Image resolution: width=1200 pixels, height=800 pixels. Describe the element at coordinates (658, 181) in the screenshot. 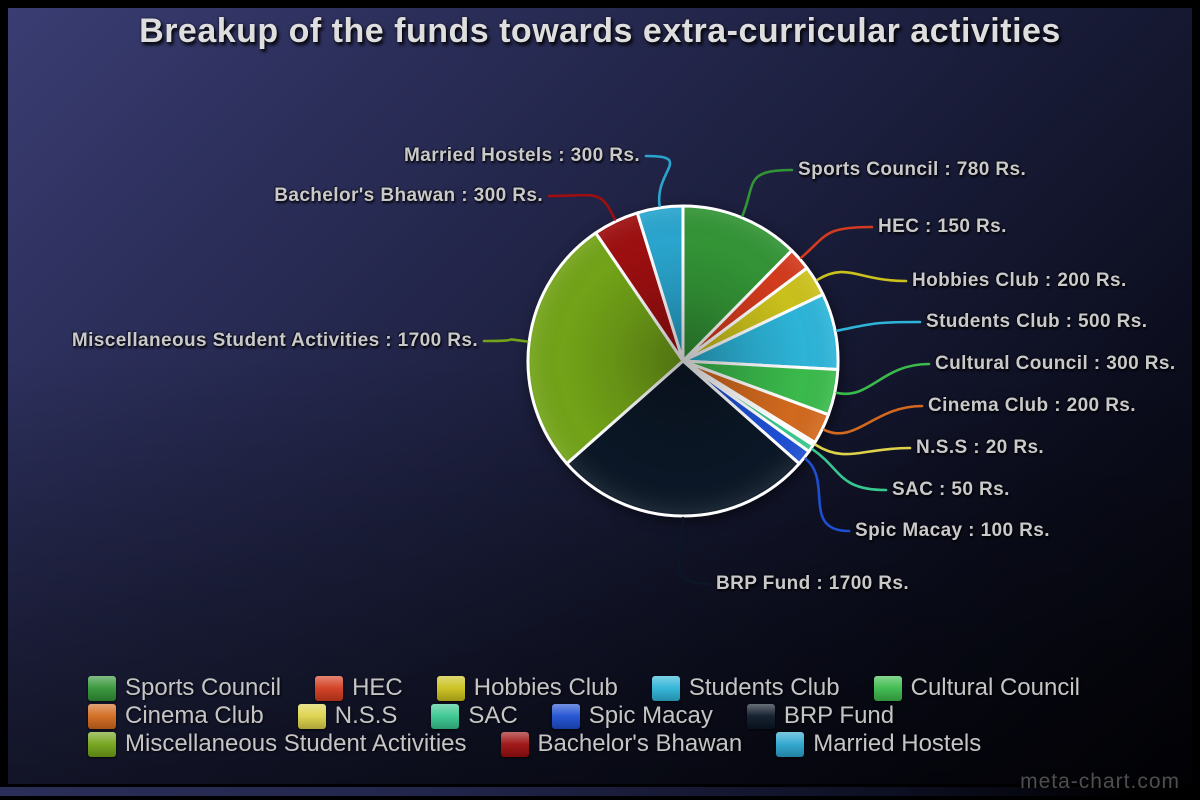

I see `callout-leader-married-hostels` at that location.